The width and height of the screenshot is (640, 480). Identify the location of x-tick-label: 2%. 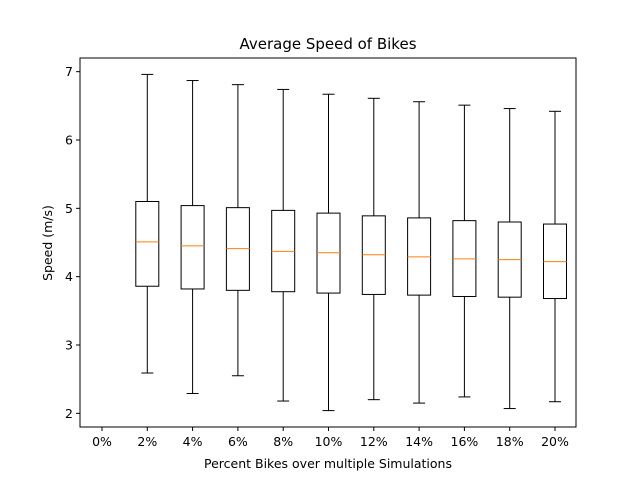
(147, 441).